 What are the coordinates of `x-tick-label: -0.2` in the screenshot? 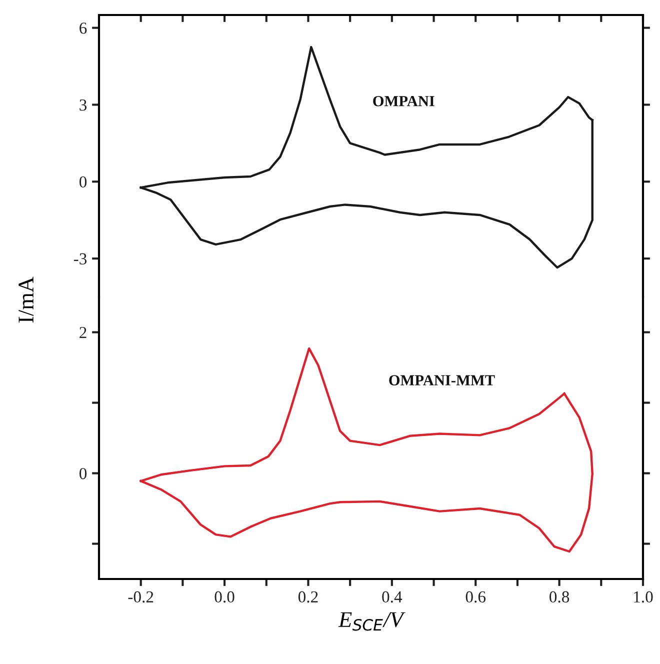 It's located at (141, 597).